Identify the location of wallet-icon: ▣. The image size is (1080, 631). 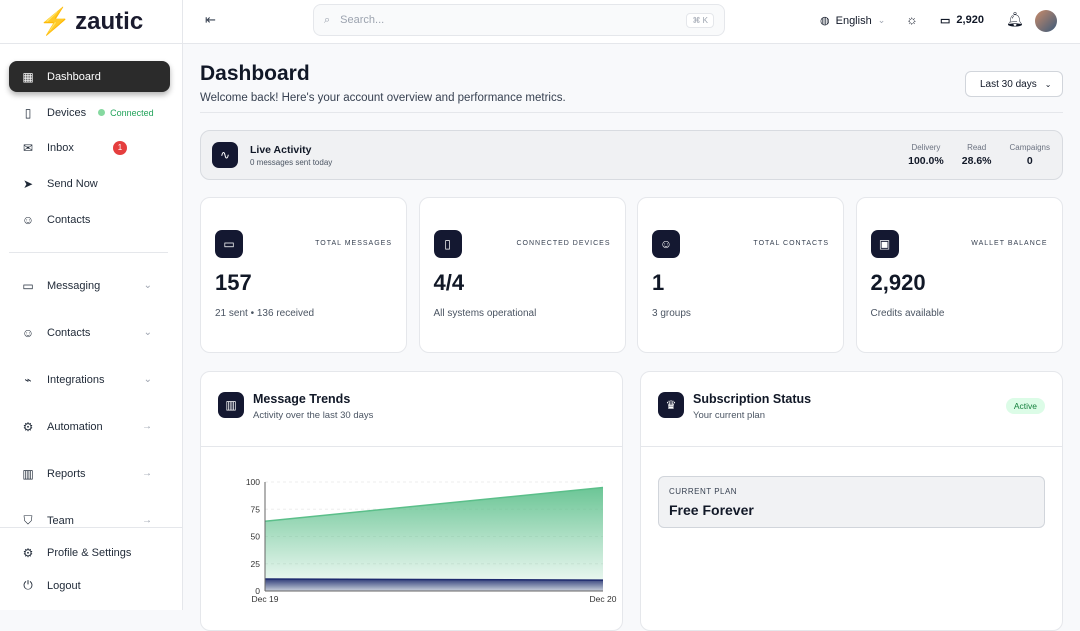
(884, 244).